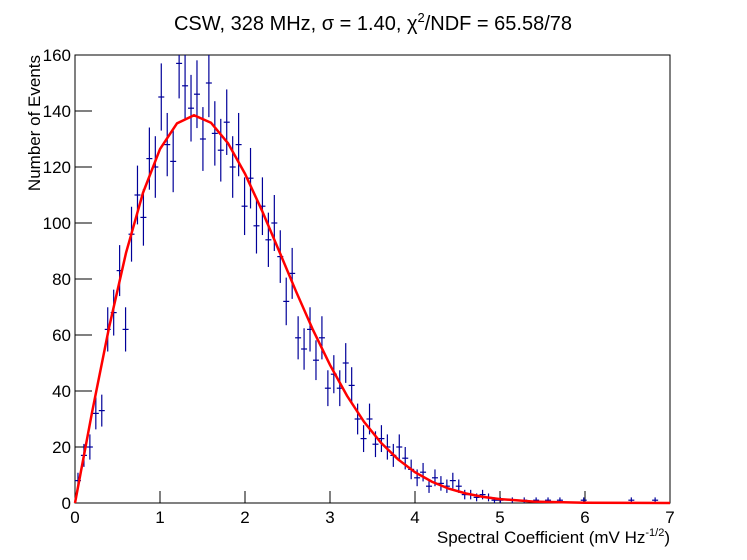  What do you see at coordinates (34, 123) in the screenshot?
I see `y-axis-label: Number of Events` at bounding box center [34, 123].